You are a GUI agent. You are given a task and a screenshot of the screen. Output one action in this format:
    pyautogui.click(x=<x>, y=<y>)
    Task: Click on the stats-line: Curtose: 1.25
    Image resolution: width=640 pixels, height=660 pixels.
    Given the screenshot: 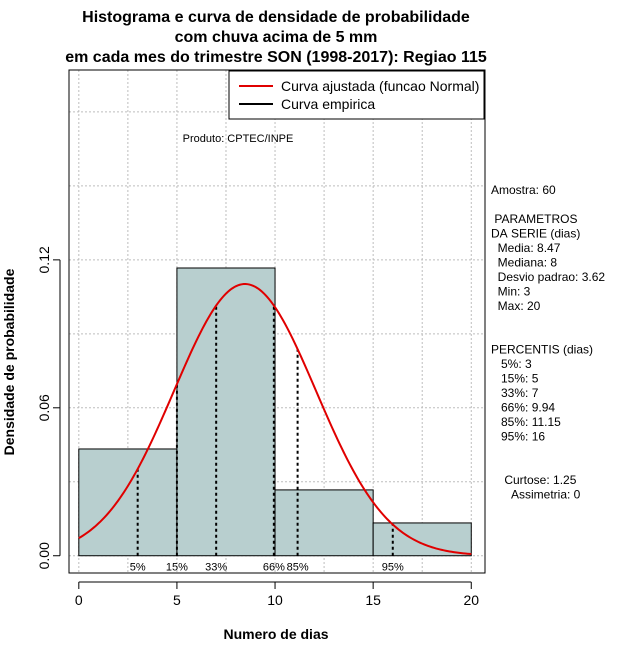 What is the action you would take?
    pyautogui.click(x=534, y=480)
    